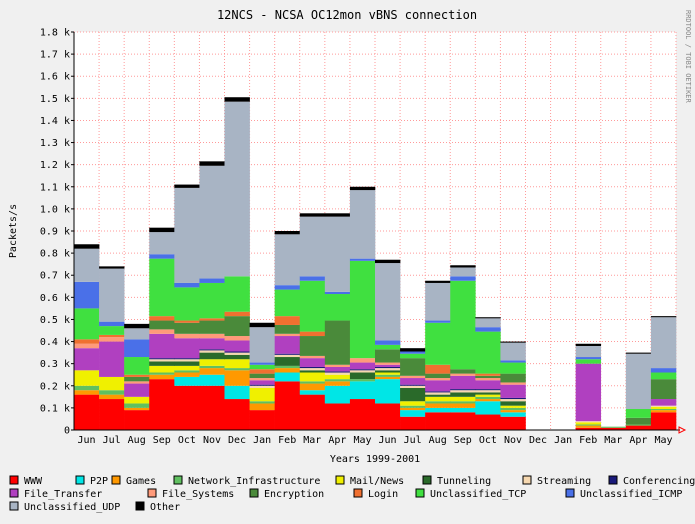  Describe the element at coordinates (72, 507) in the screenshot. I see `legend-label: Unclassified_UDP` at that location.